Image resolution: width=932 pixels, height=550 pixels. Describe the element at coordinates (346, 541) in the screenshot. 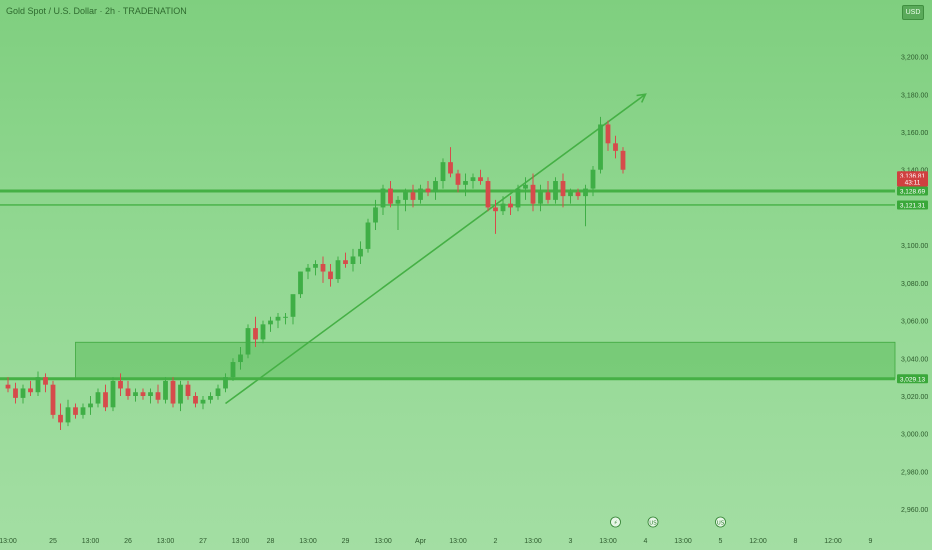

I see `x-tick-label: 29` at that location.